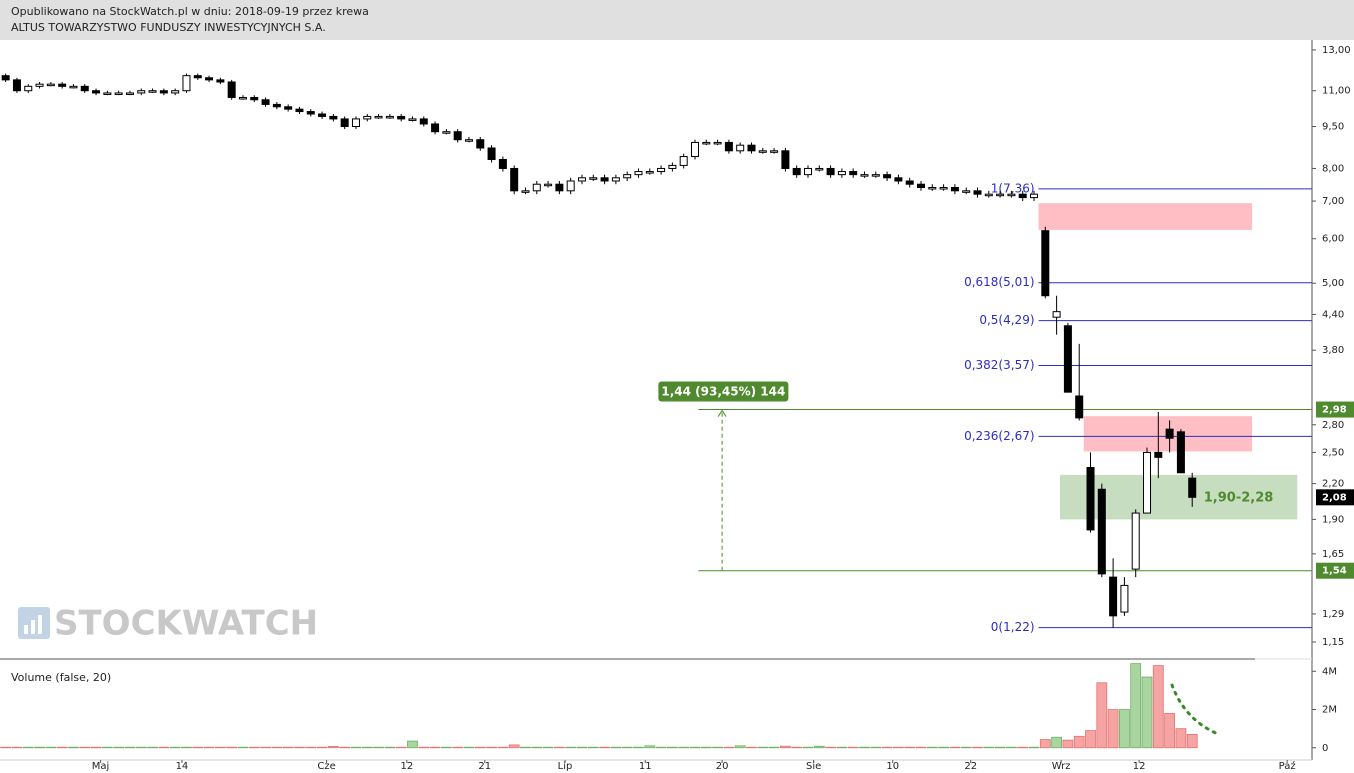 The width and height of the screenshot is (1354, 773). Describe the element at coordinates (1333, 314) in the screenshot. I see `y-tick-label: 4,40` at that location.